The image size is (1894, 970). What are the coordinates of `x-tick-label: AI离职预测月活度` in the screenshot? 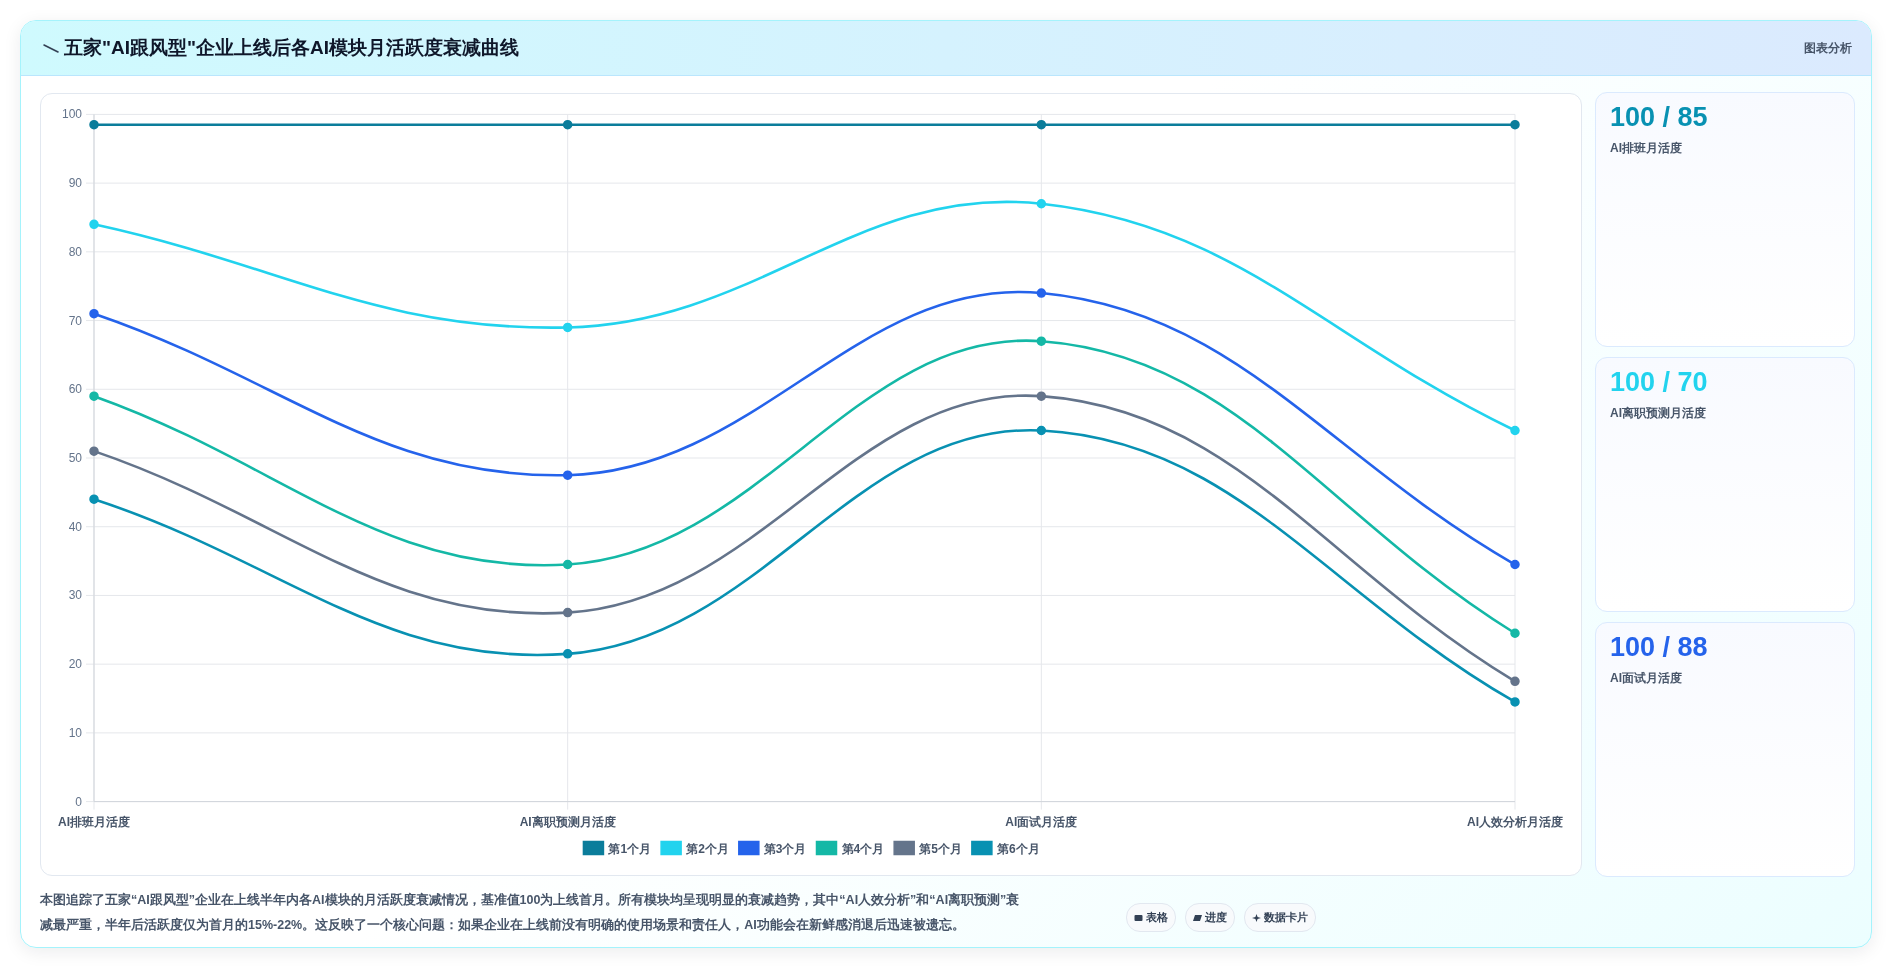 It's located at (567, 821).